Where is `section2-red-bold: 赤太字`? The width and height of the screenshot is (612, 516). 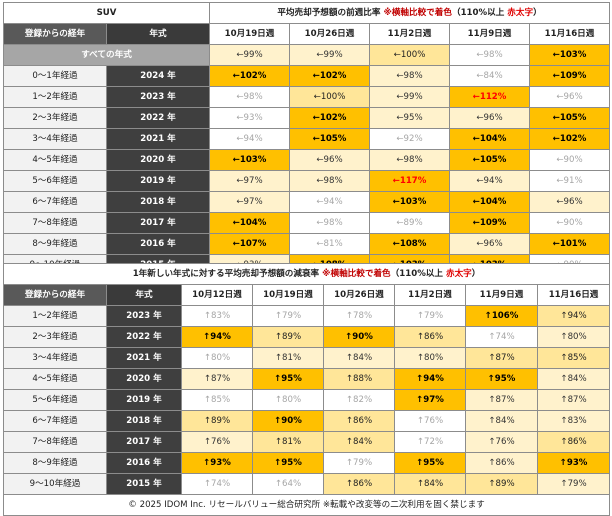 section2-red-bold: 赤太字 is located at coordinates (458, 274).